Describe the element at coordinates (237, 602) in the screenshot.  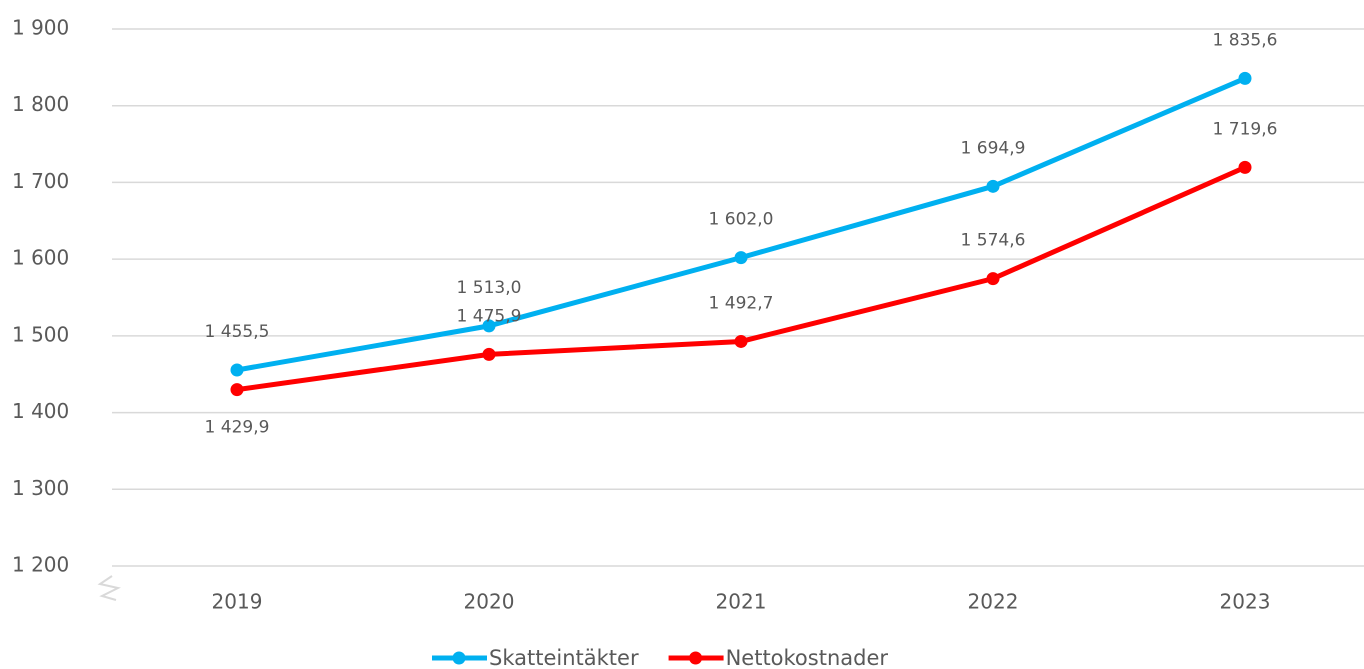
I see `x-tick-label: 2019` at that location.